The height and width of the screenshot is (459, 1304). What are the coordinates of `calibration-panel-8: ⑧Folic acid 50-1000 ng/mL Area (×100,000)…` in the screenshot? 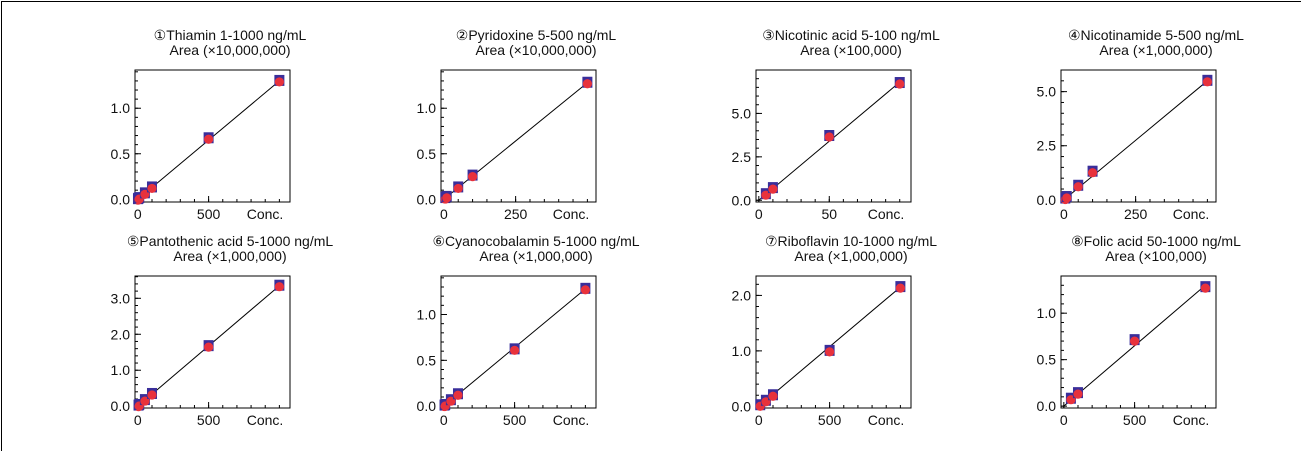 It's located at (1155, 346).